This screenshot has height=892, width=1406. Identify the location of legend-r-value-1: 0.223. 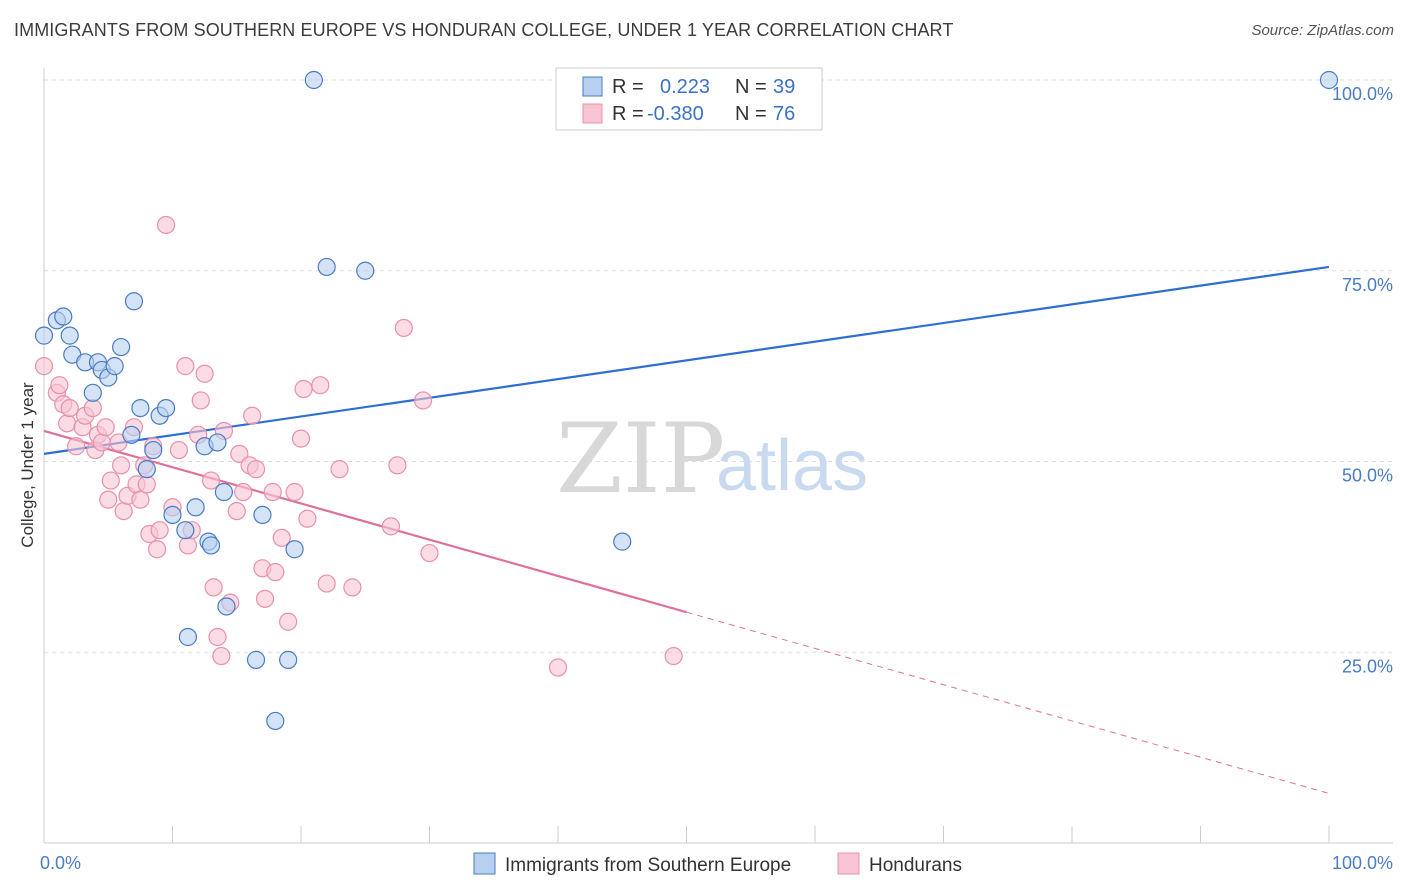
(685, 87).